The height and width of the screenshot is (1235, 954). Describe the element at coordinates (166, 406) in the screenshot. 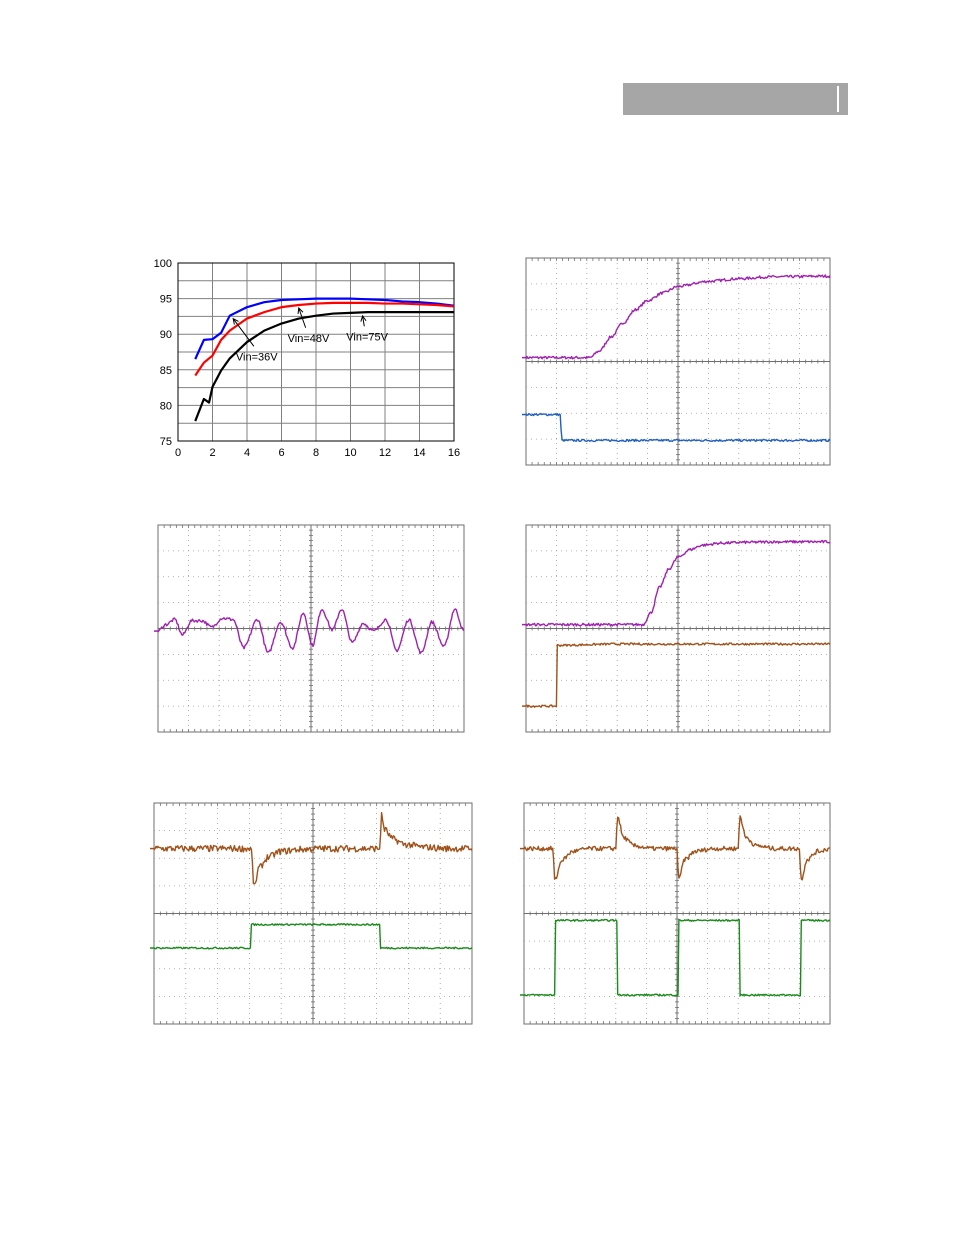

I see `y-tick-label: 80` at that location.